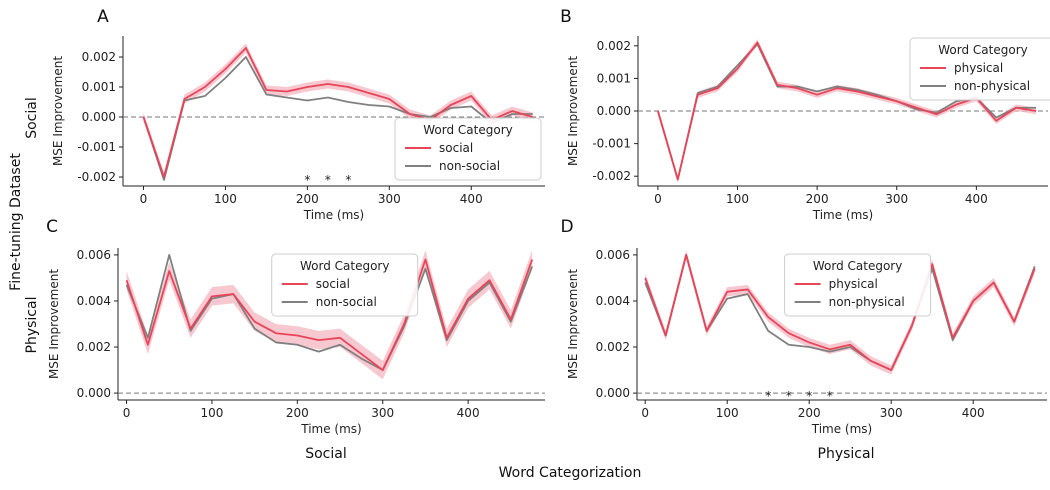 The width and height of the screenshot is (1050, 490). What do you see at coordinates (566, 17) in the screenshot?
I see `panel-letter: B` at bounding box center [566, 17].